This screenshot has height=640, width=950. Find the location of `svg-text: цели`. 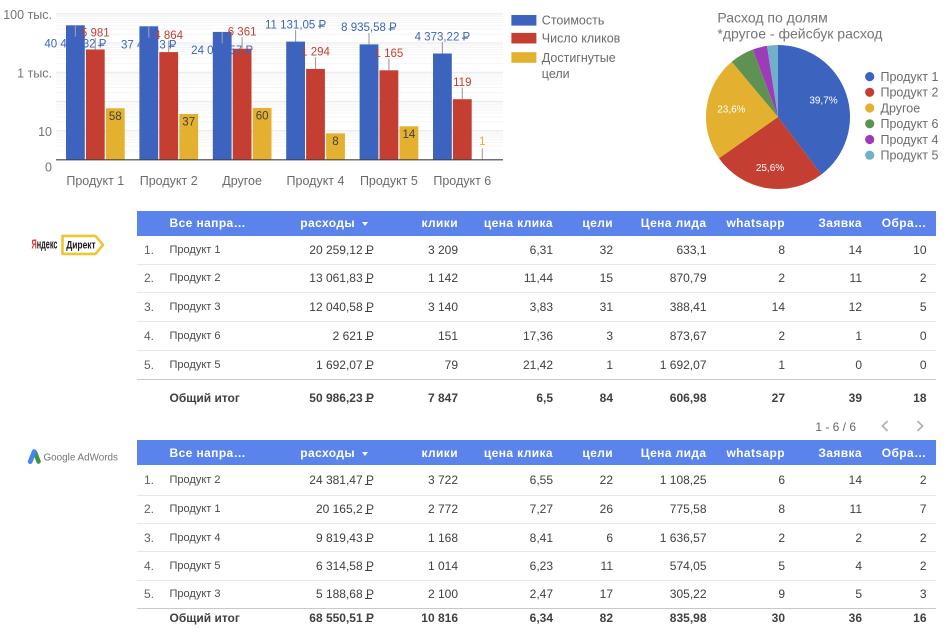

svg-text: цели is located at coordinates (556, 74).